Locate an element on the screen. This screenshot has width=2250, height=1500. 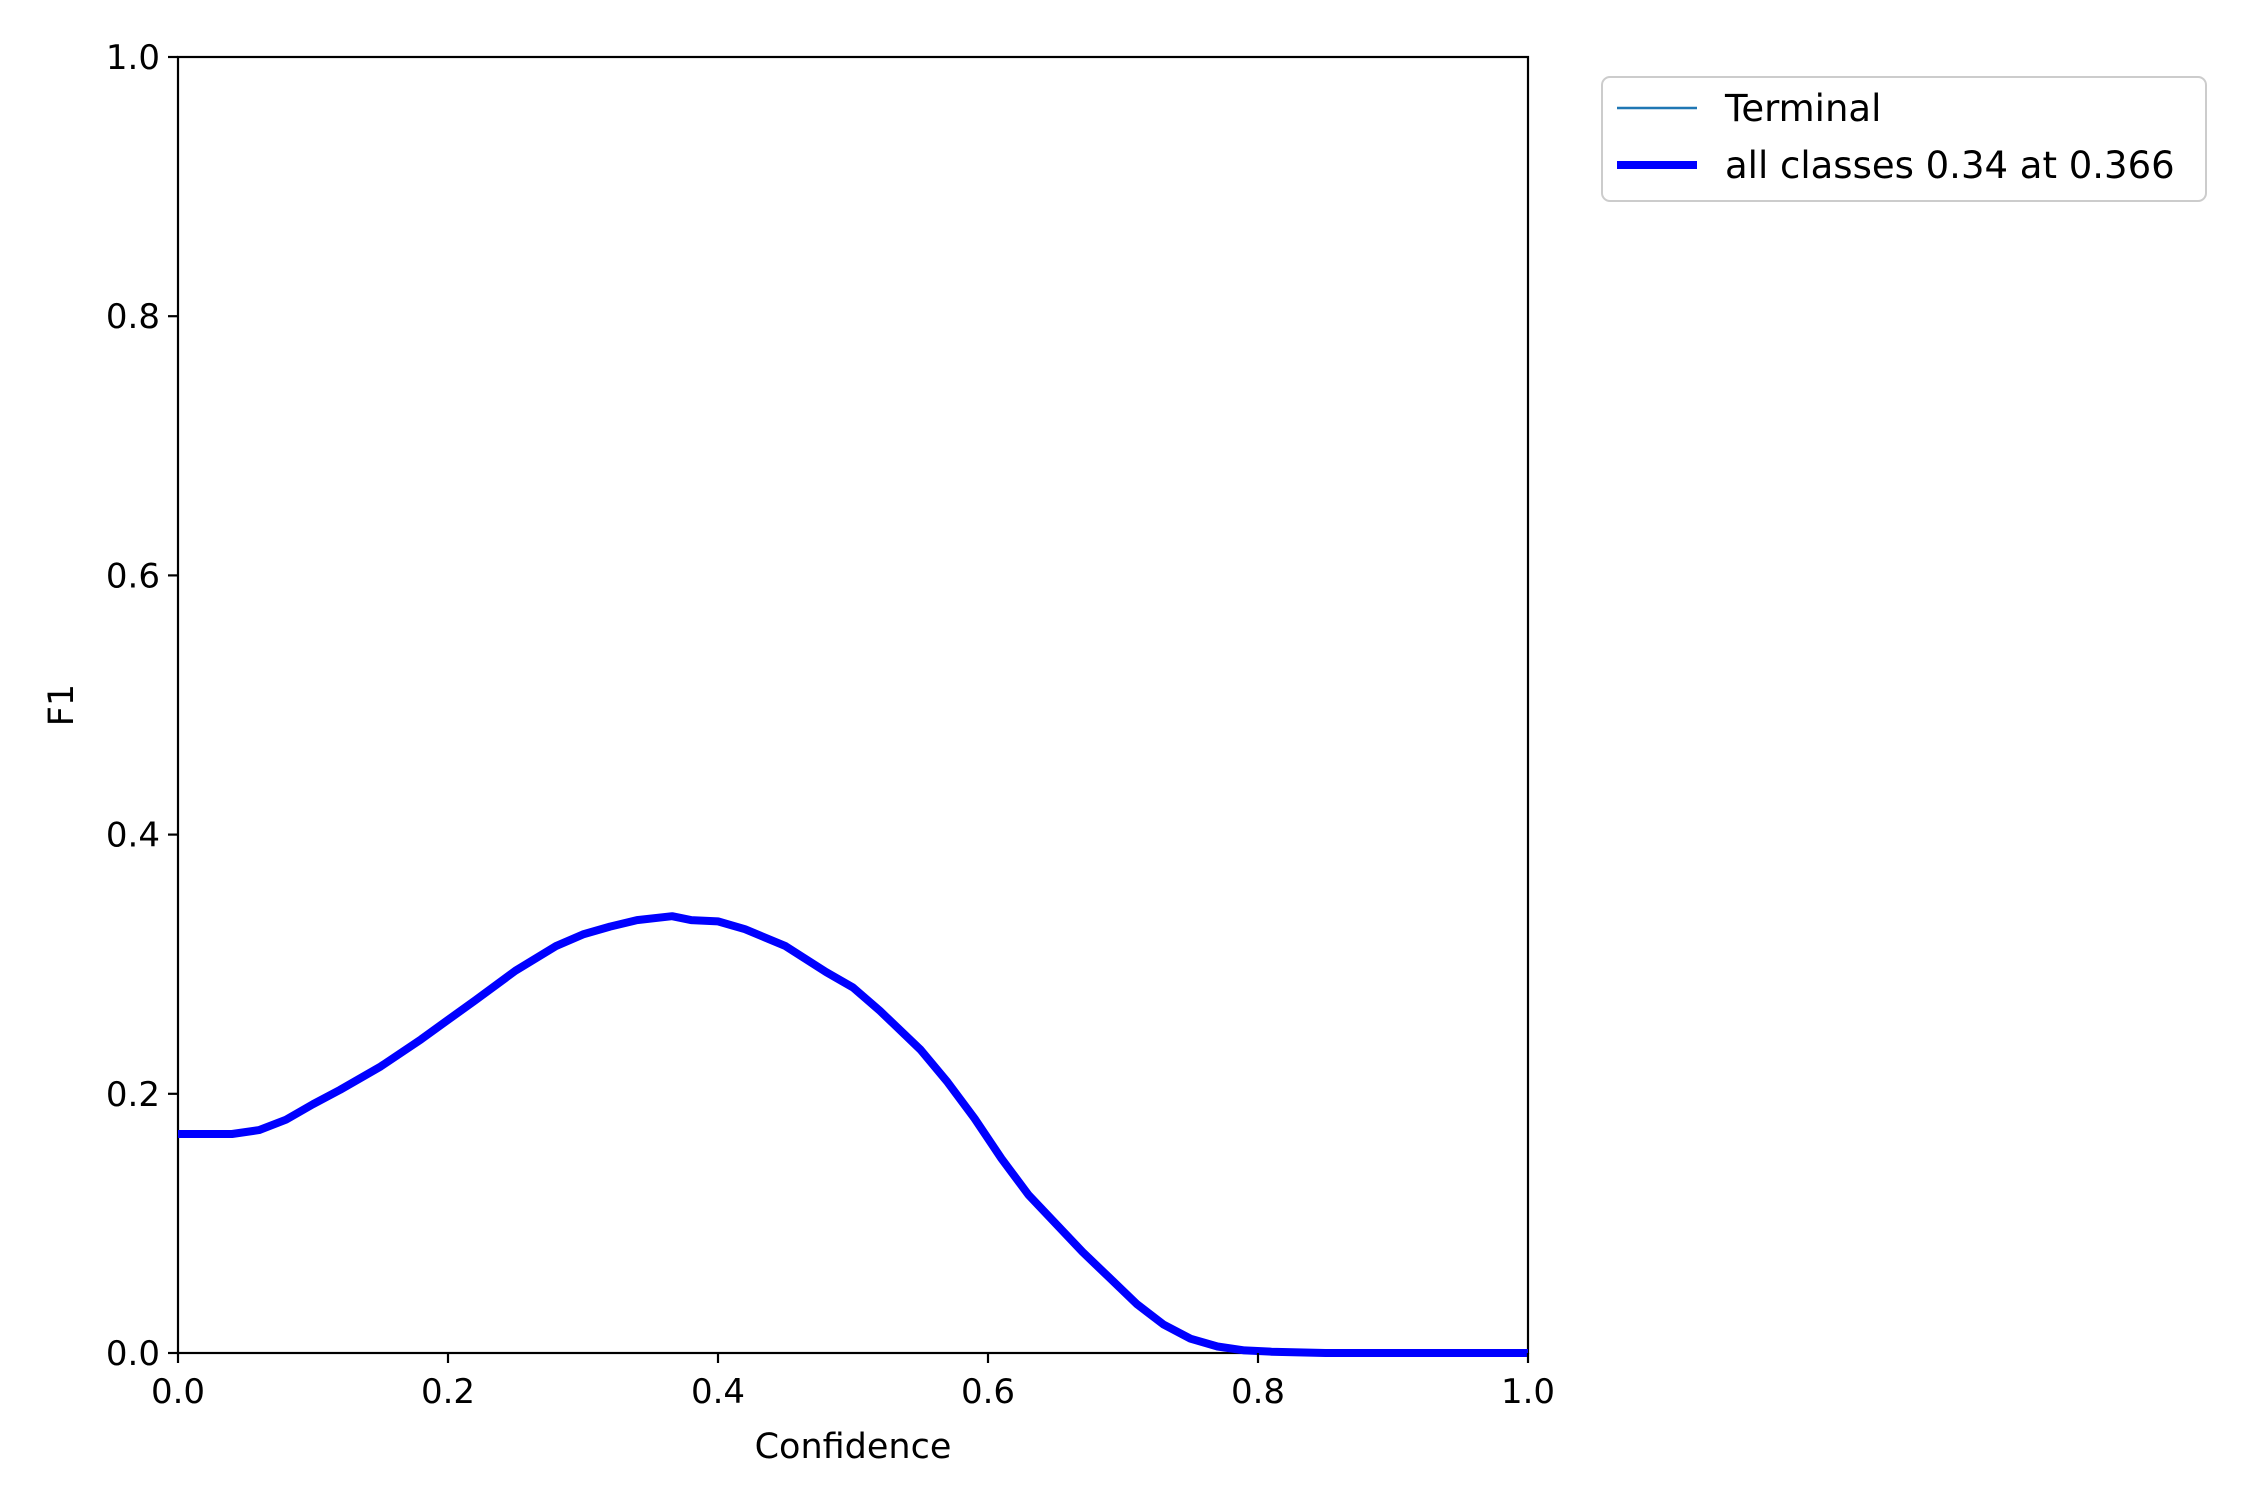
x-tick-label: 0.6 is located at coordinates (988, 1392).